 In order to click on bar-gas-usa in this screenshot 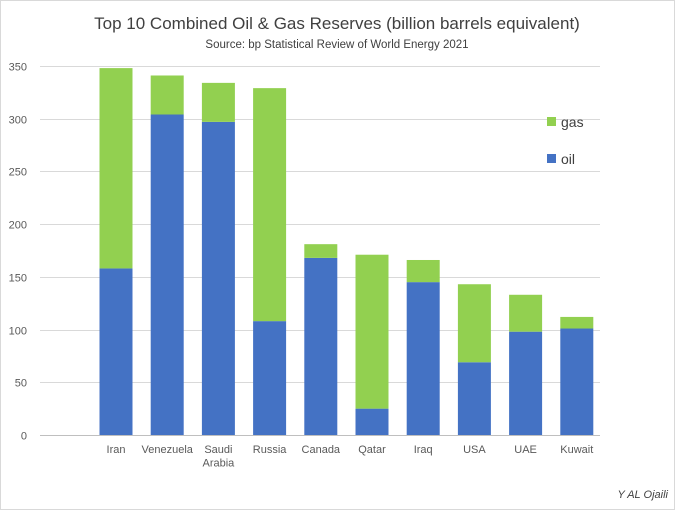, I will do `click(474, 323)`.